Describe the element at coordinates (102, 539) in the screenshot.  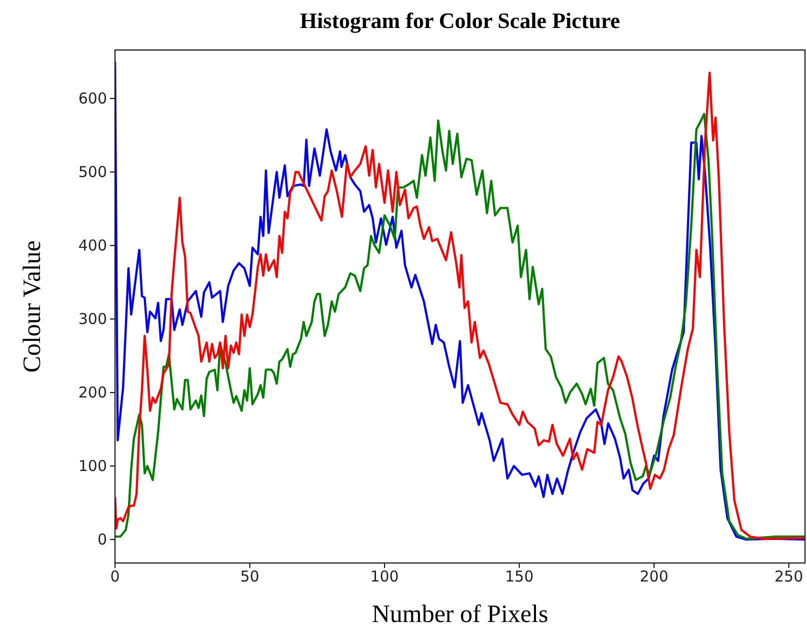
I see `y-tick-label: 0` at that location.